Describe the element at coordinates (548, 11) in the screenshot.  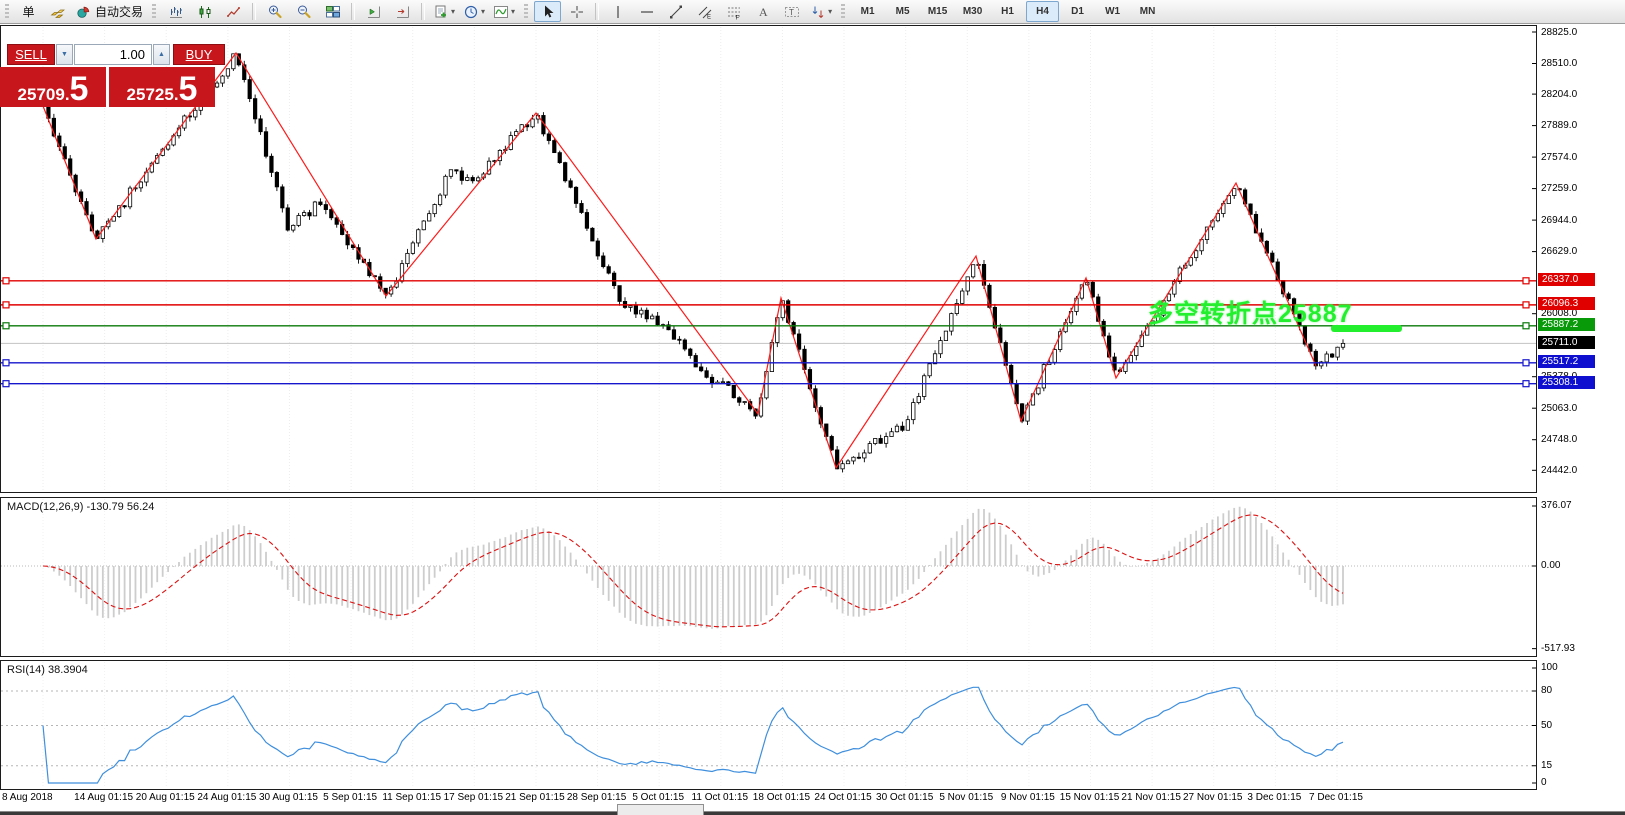
I see `cursor-icon` at that location.